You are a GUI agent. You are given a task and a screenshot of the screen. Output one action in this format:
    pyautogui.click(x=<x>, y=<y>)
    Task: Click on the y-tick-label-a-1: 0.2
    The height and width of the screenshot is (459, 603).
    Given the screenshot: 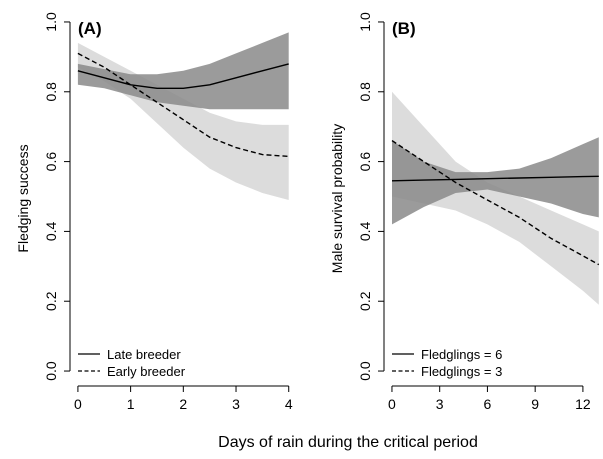 What is the action you would take?
    pyautogui.click(x=51, y=301)
    